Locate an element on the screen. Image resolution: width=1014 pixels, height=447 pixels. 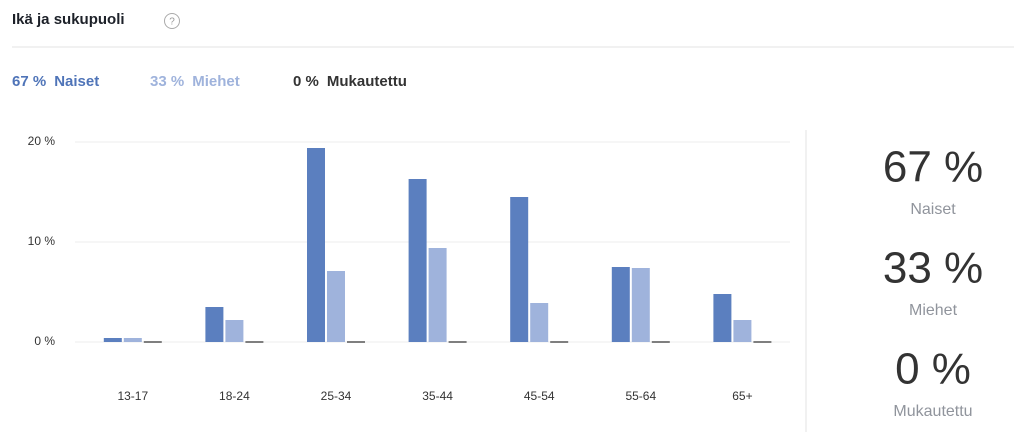
summary-share: 67 % is located at coordinates (933, 167).